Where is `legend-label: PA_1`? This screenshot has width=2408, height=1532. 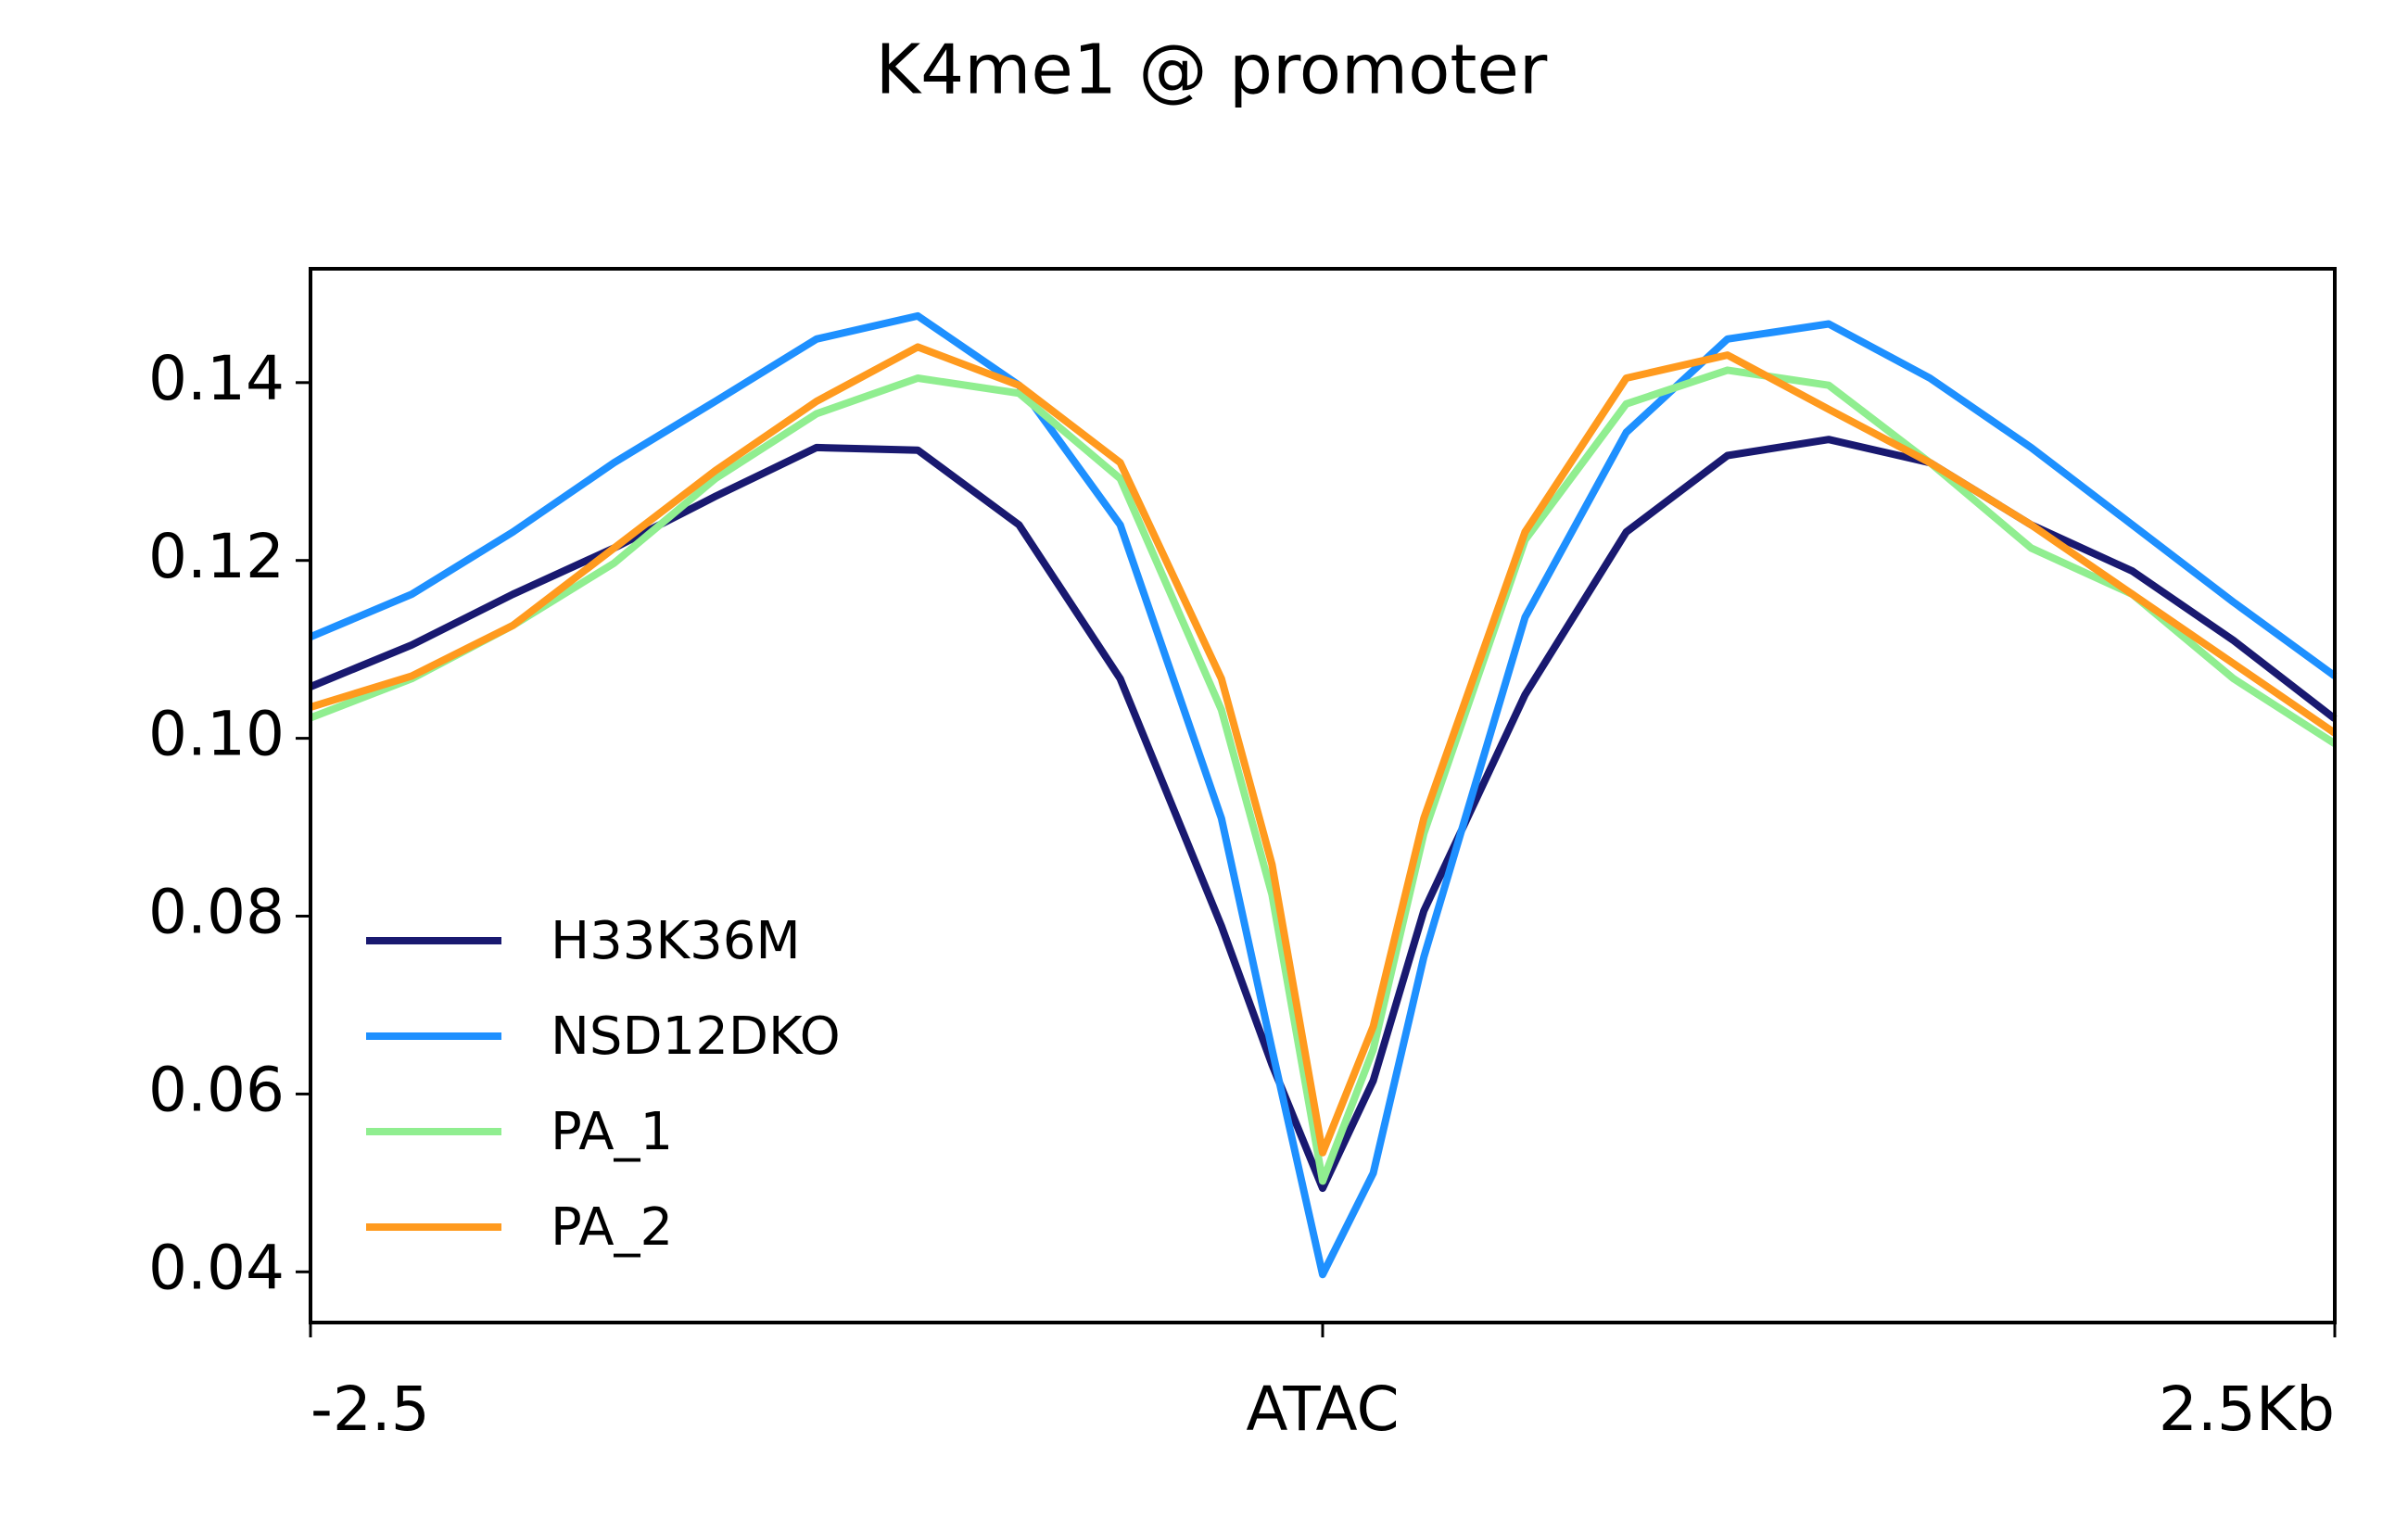 legend-label: PA_1 is located at coordinates (612, 1132).